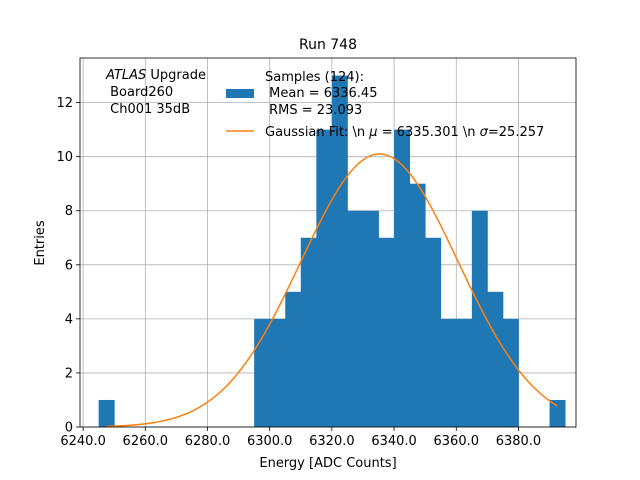 This screenshot has width=640, height=480. What do you see at coordinates (332, 441) in the screenshot?
I see `x-tick-label: 6320.0` at bounding box center [332, 441].